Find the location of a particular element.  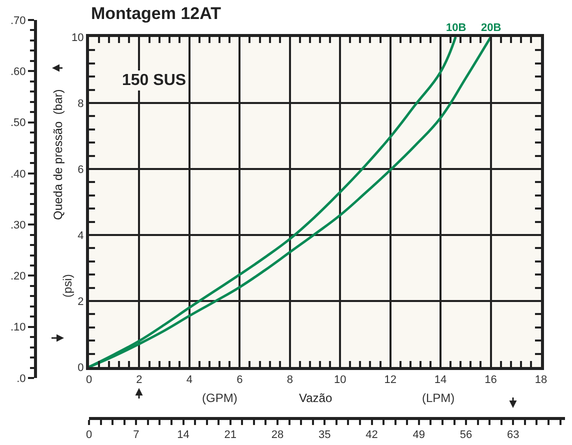

x-tick-label: 8 is located at coordinates (289, 380).